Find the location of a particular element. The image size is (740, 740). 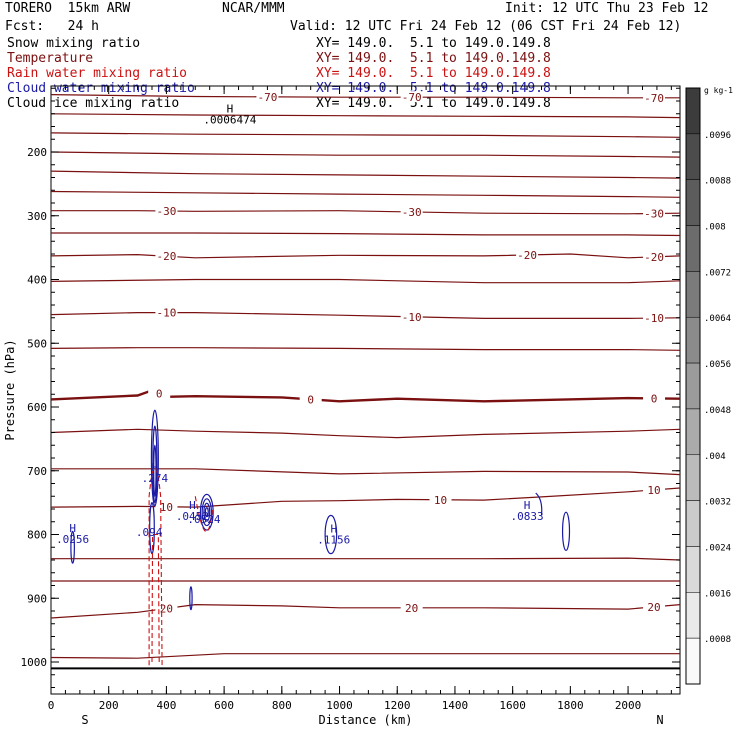

model-title: TORERO 15km ARW is located at coordinates (68, 8).